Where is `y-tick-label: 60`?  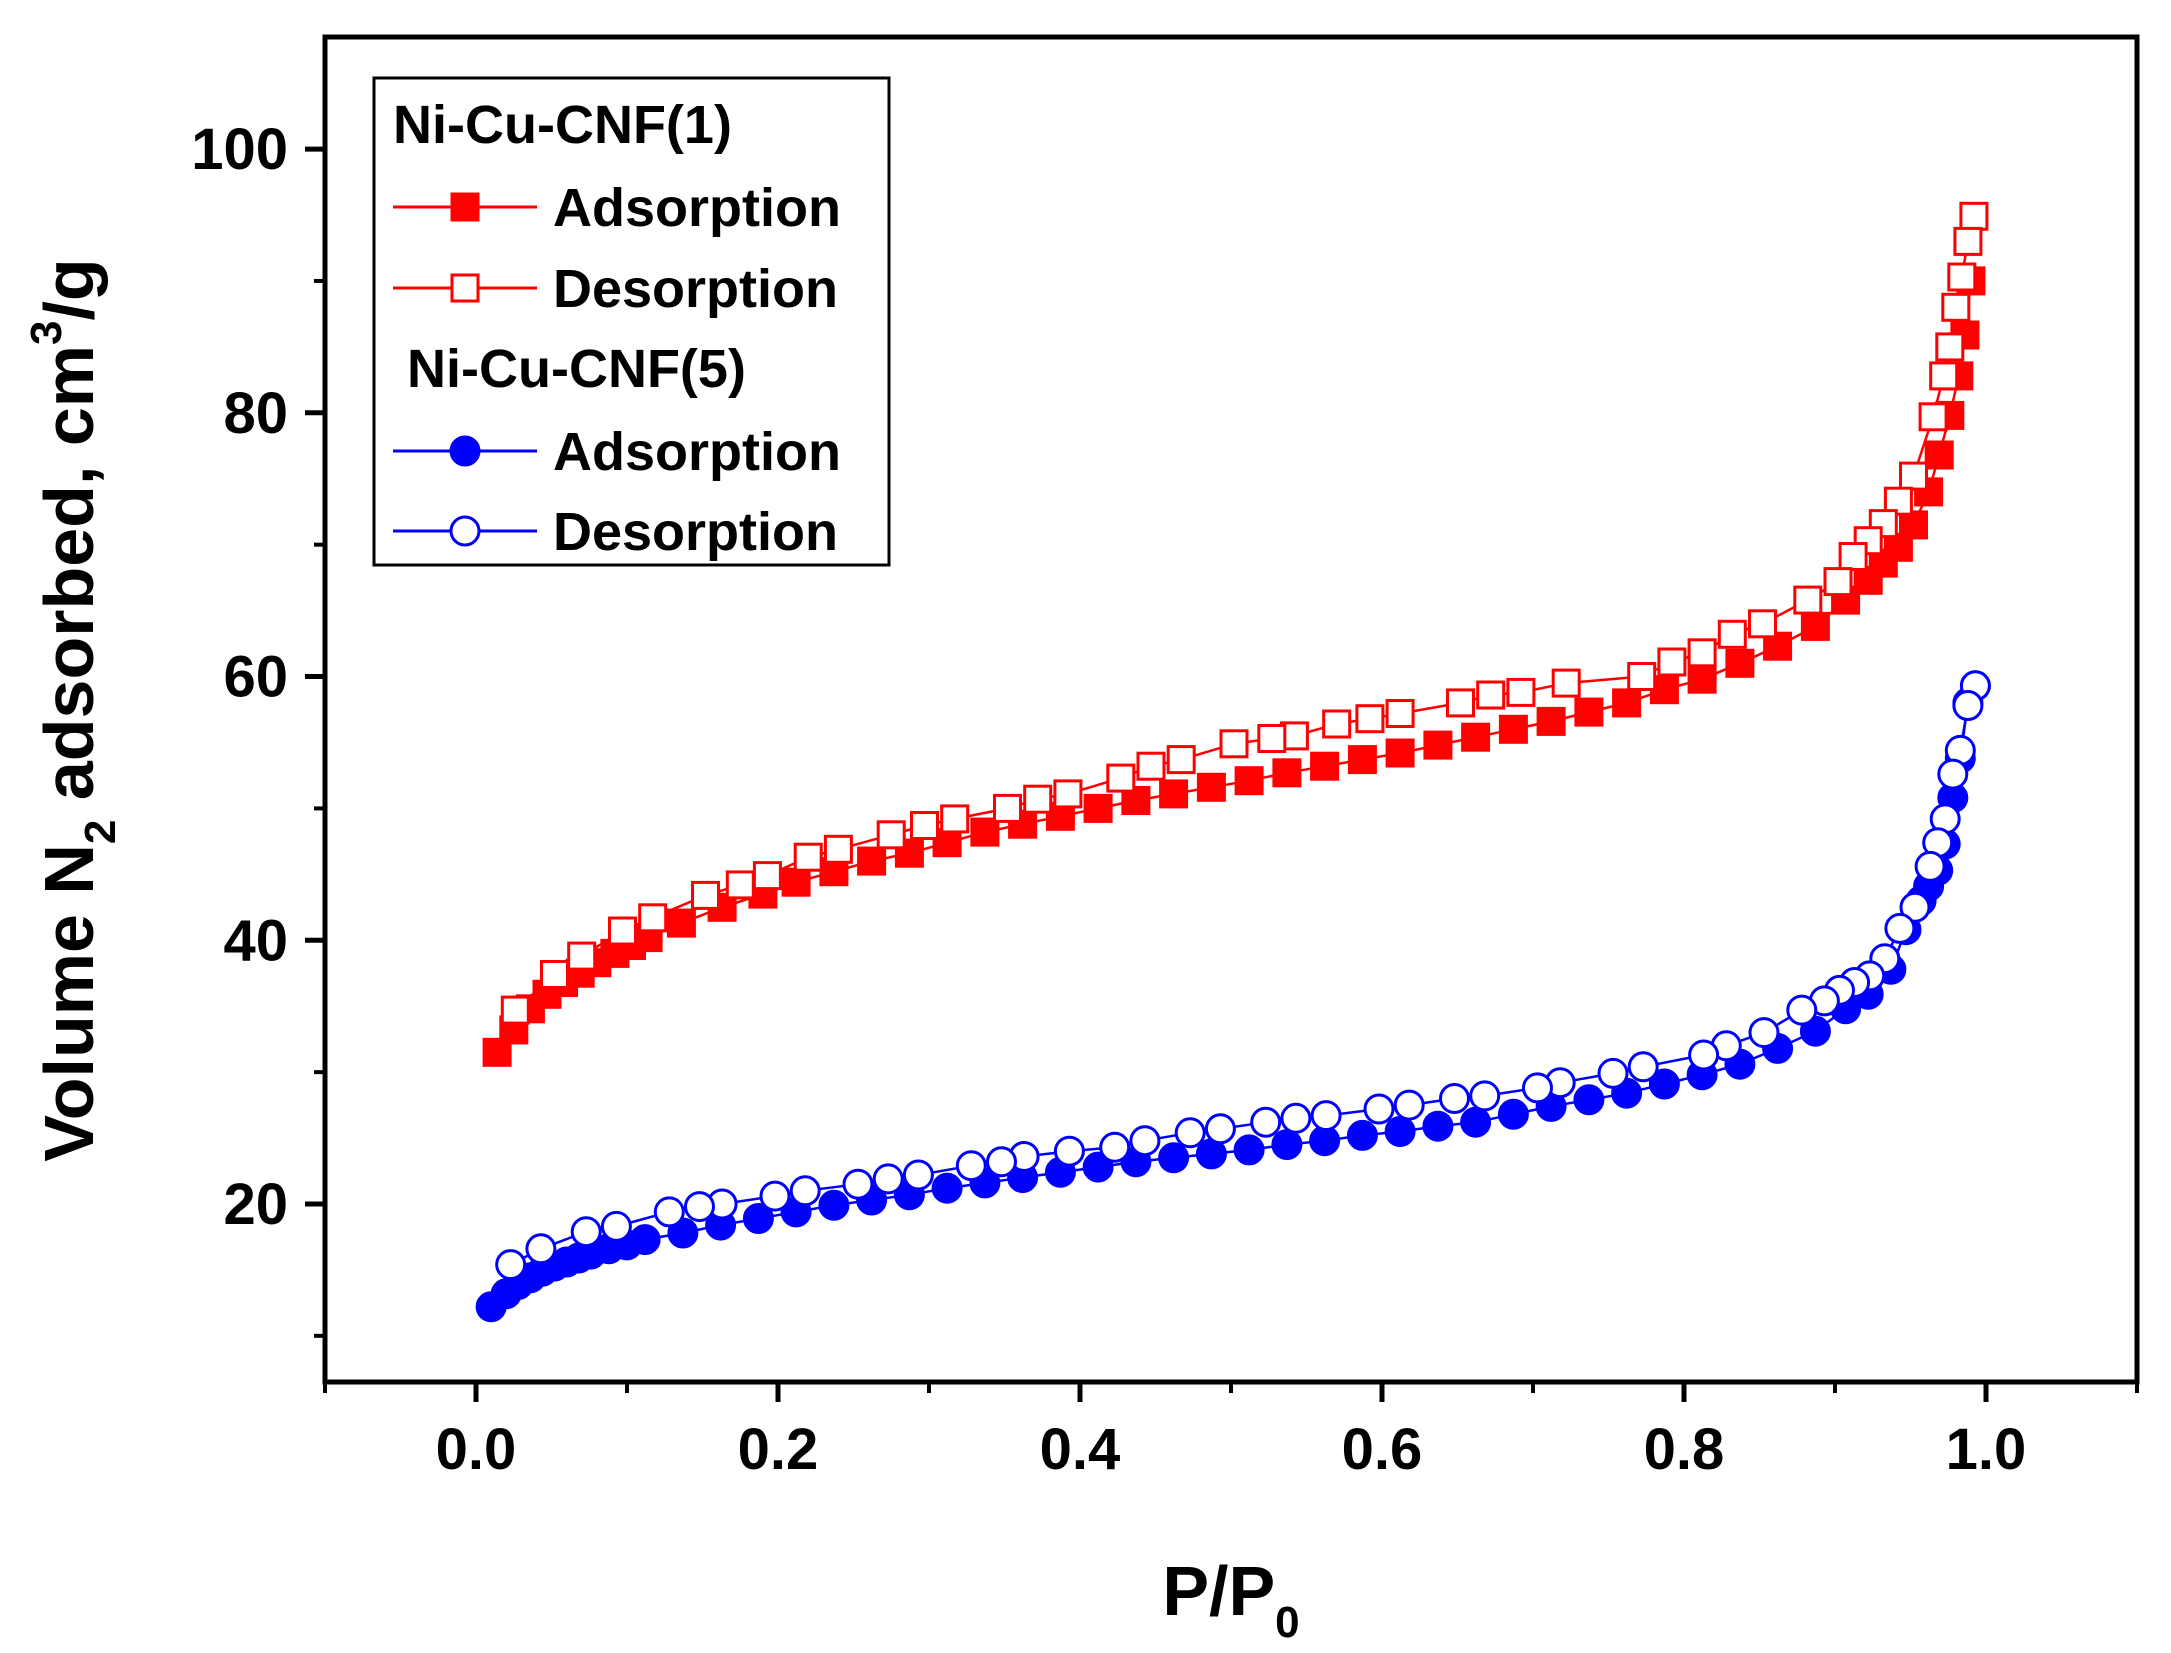 y-tick-label: 60 is located at coordinates (255, 677).